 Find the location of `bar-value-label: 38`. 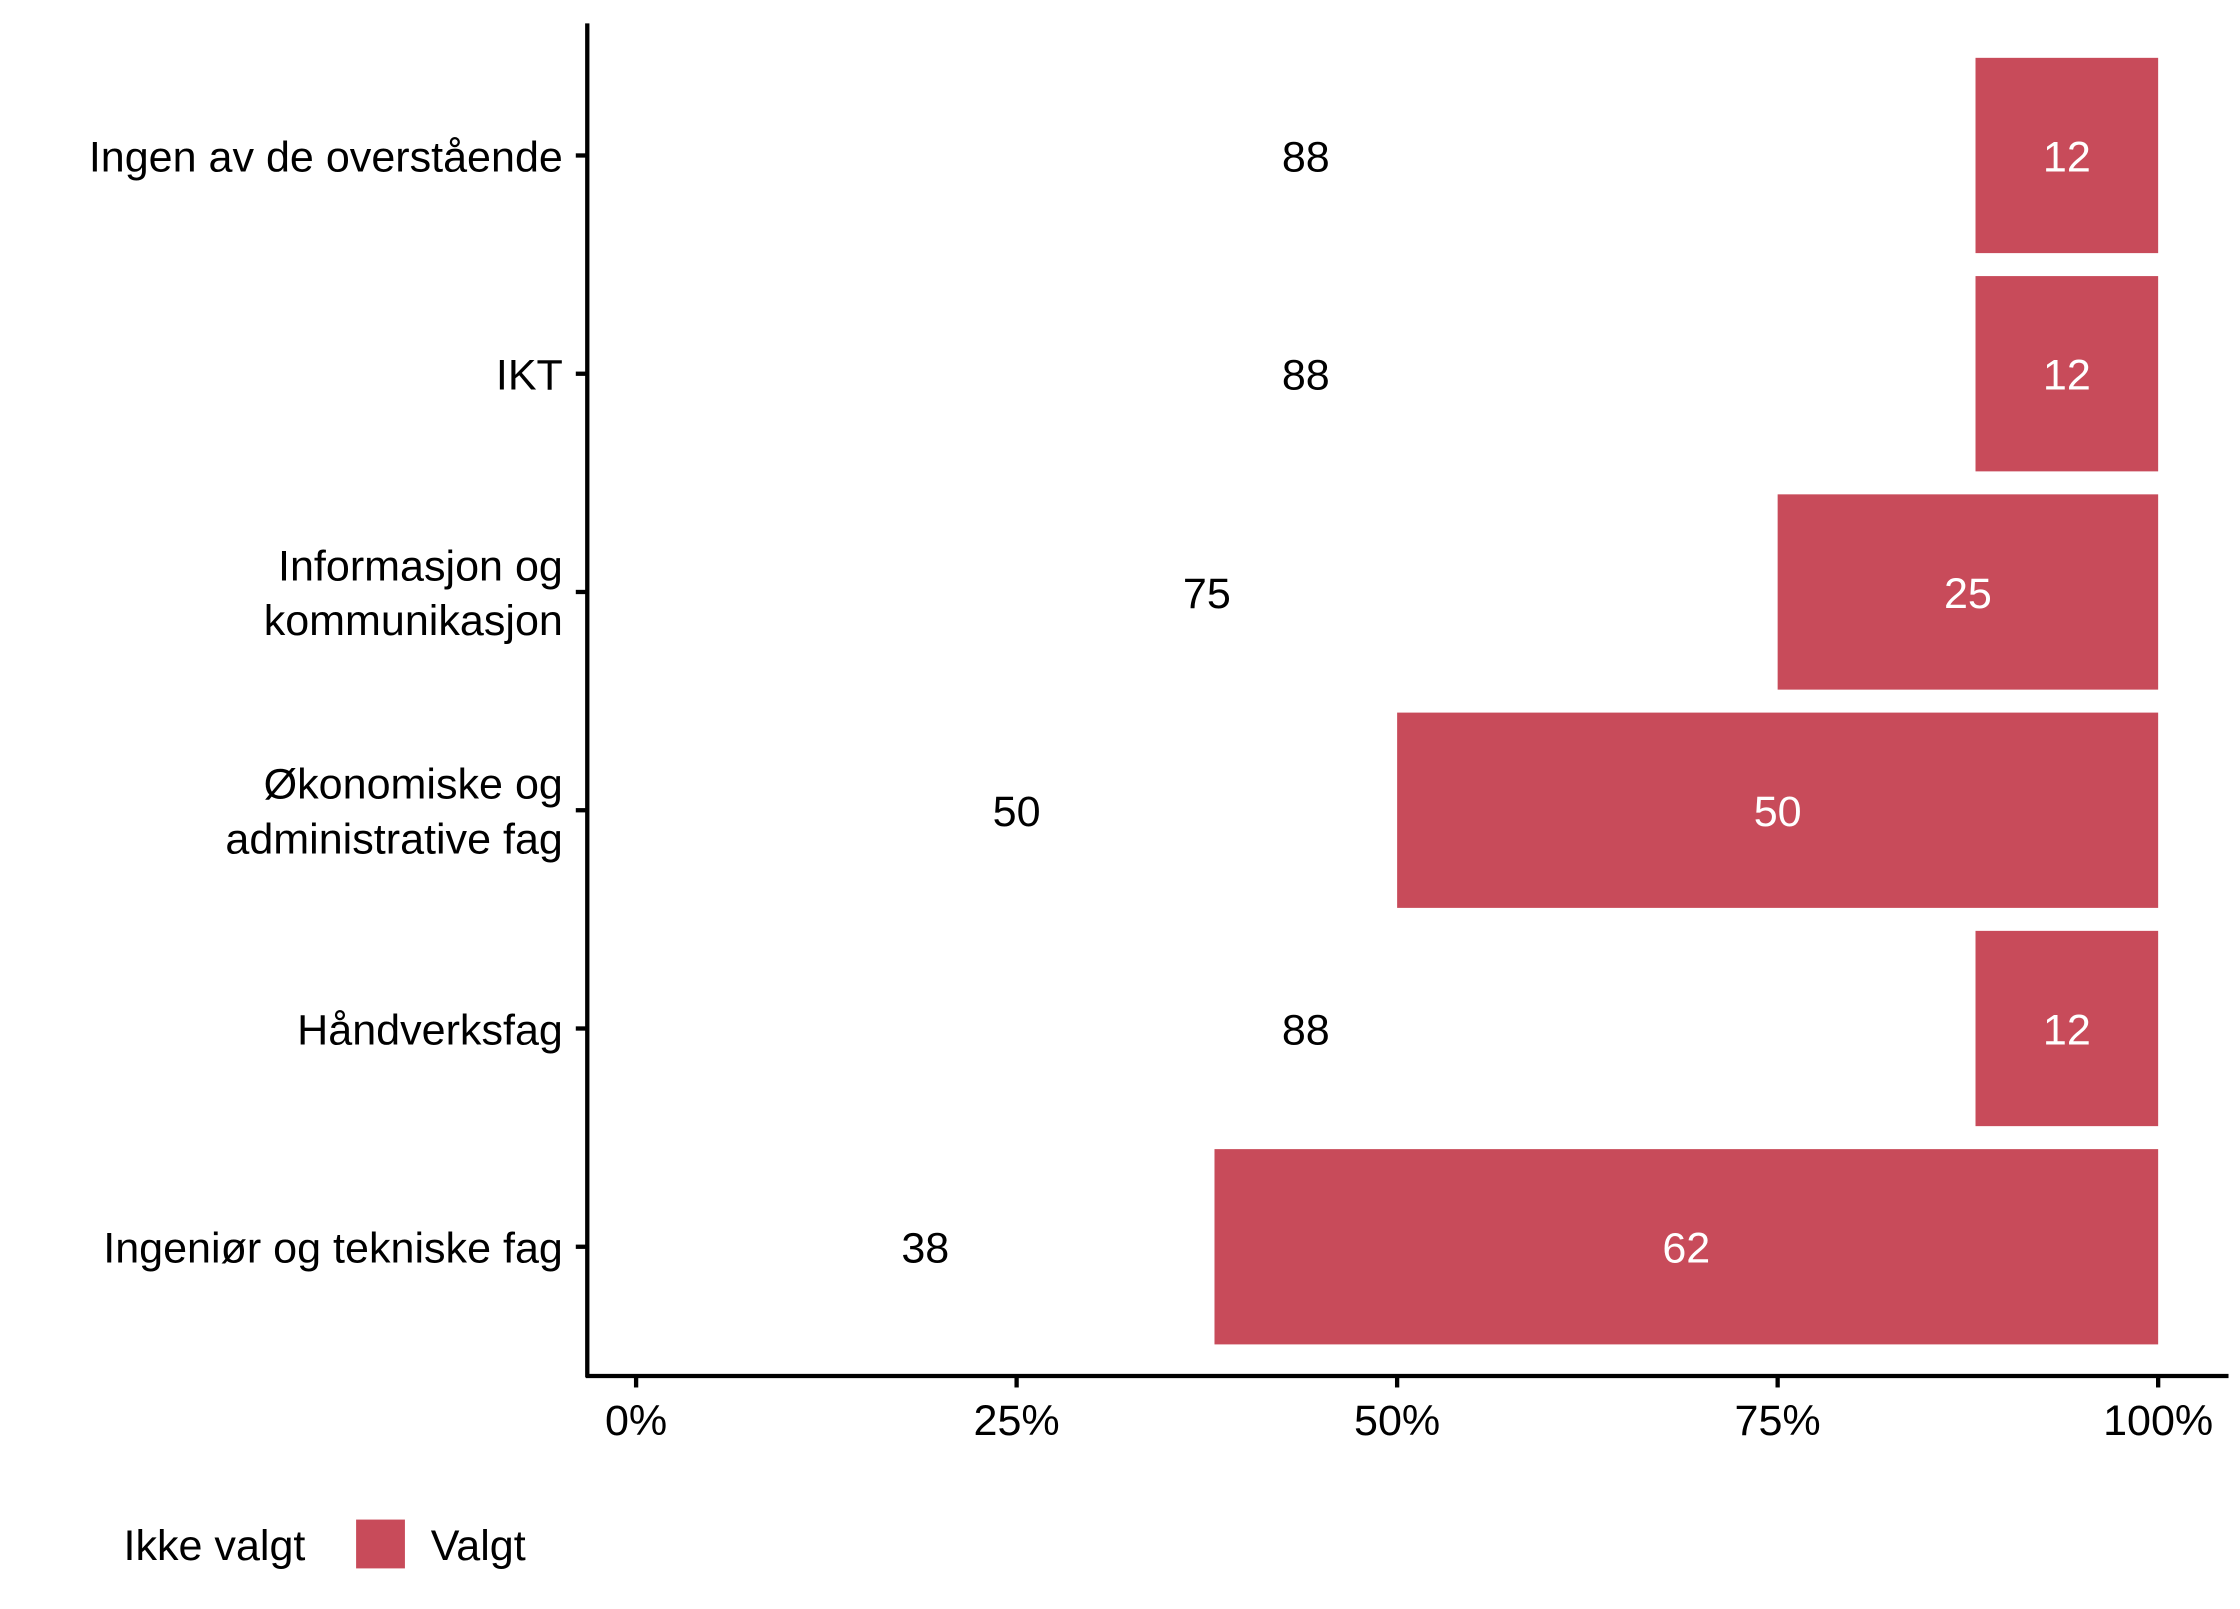

bar-value-label: 38 is located at coordinates (925, 1249).